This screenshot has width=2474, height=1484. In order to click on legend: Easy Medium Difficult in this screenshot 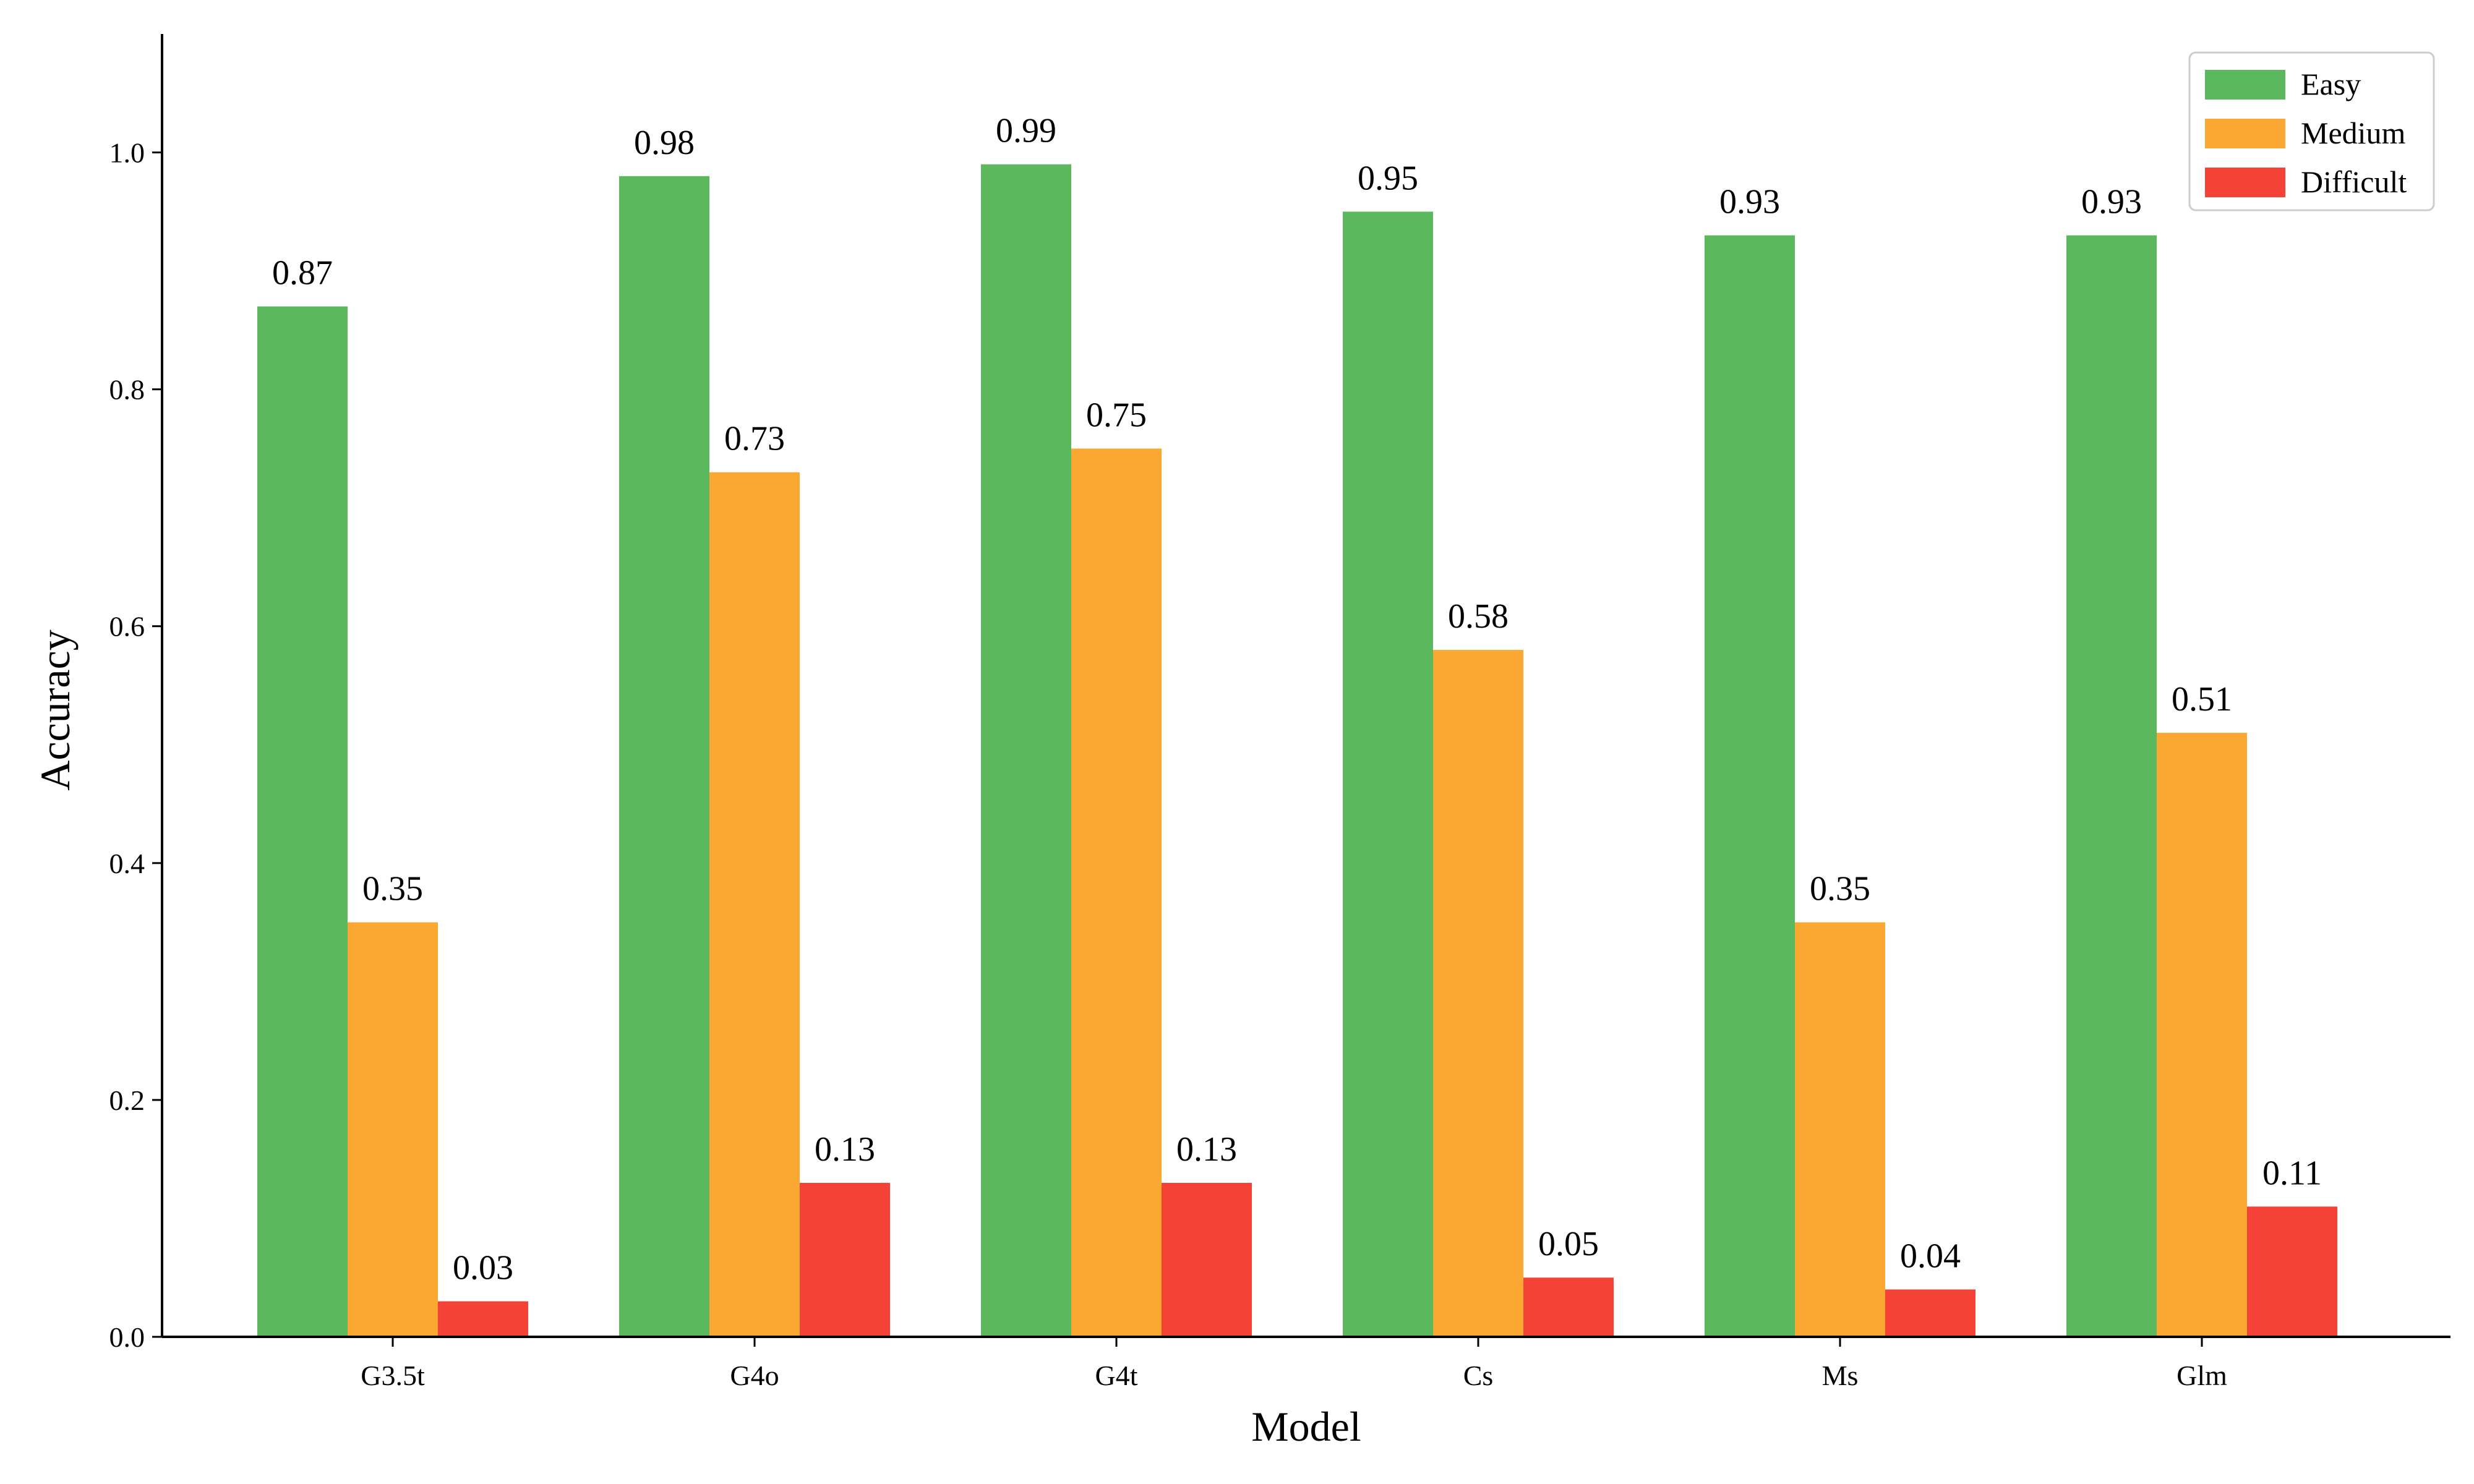, I will do `click(2311, 131)`.